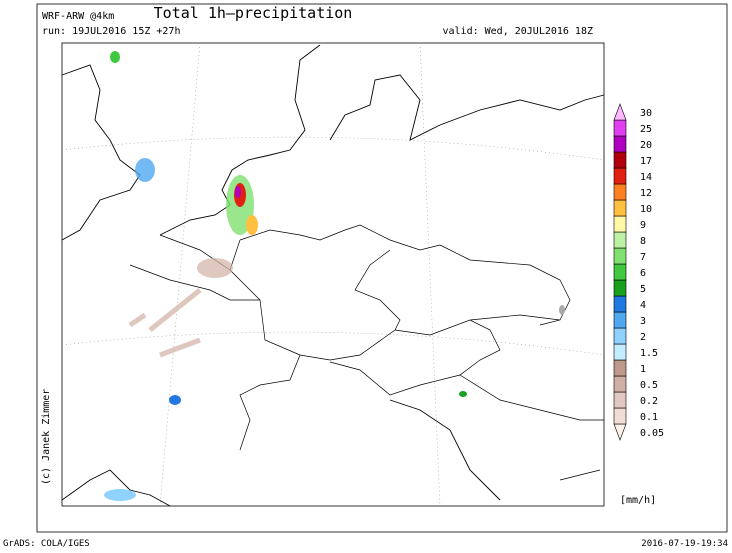 Image resolution: width=732 pixels, height=553 pixels. What do you see at coordinates (638, 500) in the screenshot?
I see `legend-unit: [mm/h]` at bounding box center [638, 500].